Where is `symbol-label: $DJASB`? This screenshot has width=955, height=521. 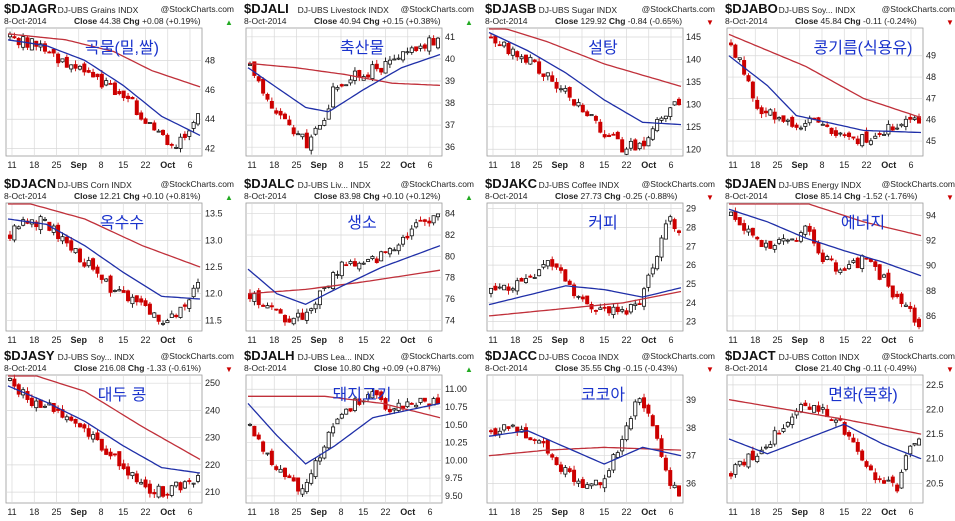 symbol-label: $DJASB is located at coordinates (510, 9).